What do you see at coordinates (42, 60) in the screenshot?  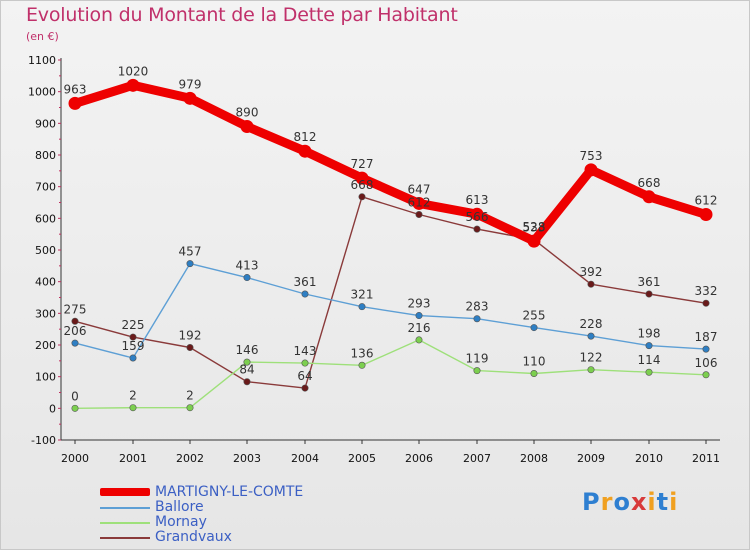 I see `y-tick-label: 1100` at bounding box center [42, 60].